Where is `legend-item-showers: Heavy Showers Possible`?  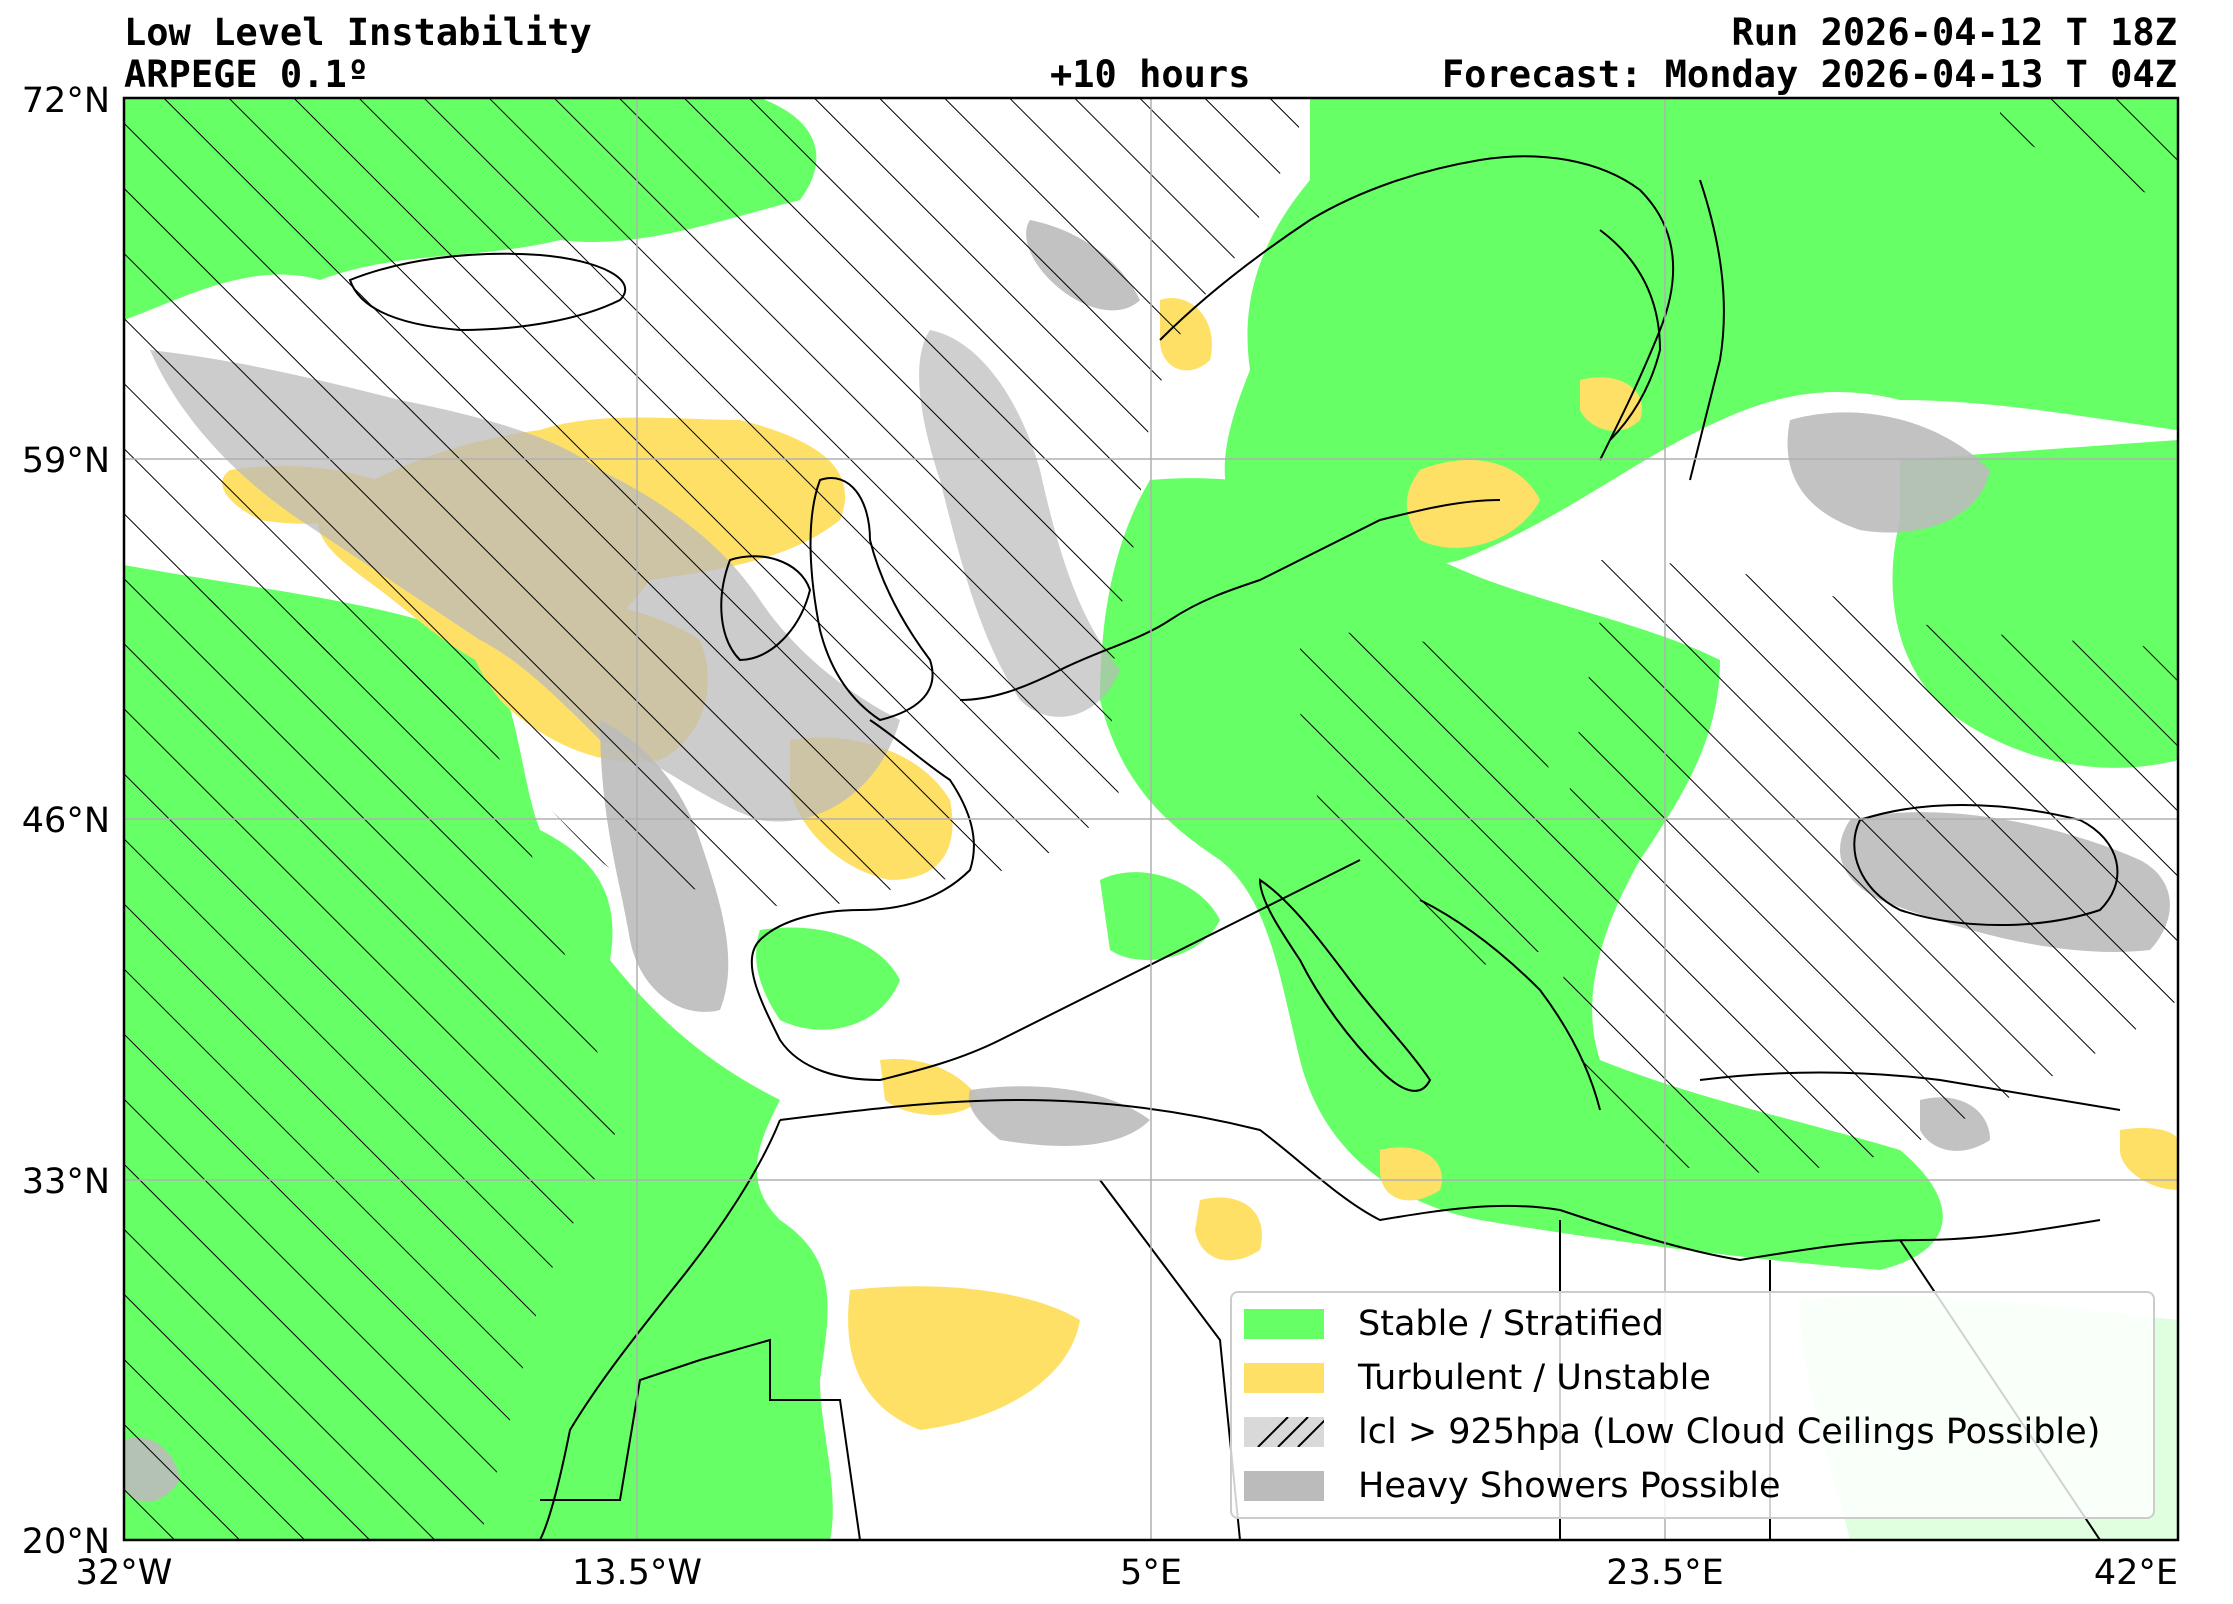
legend-item-showers: Heavy Showers Possible is located at coordinates (1512, 1486).